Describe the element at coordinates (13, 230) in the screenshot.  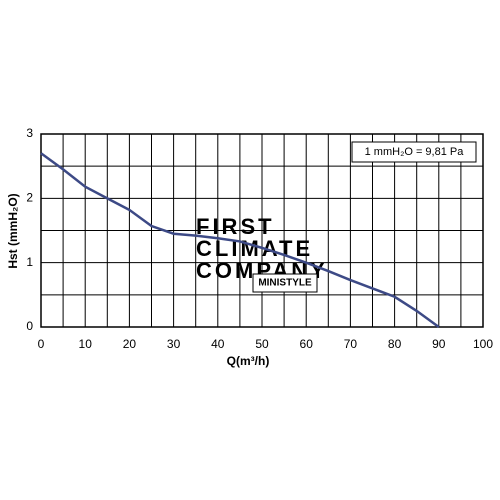
I see `y-axis-label: Hst (mmH₂O)` at that location.